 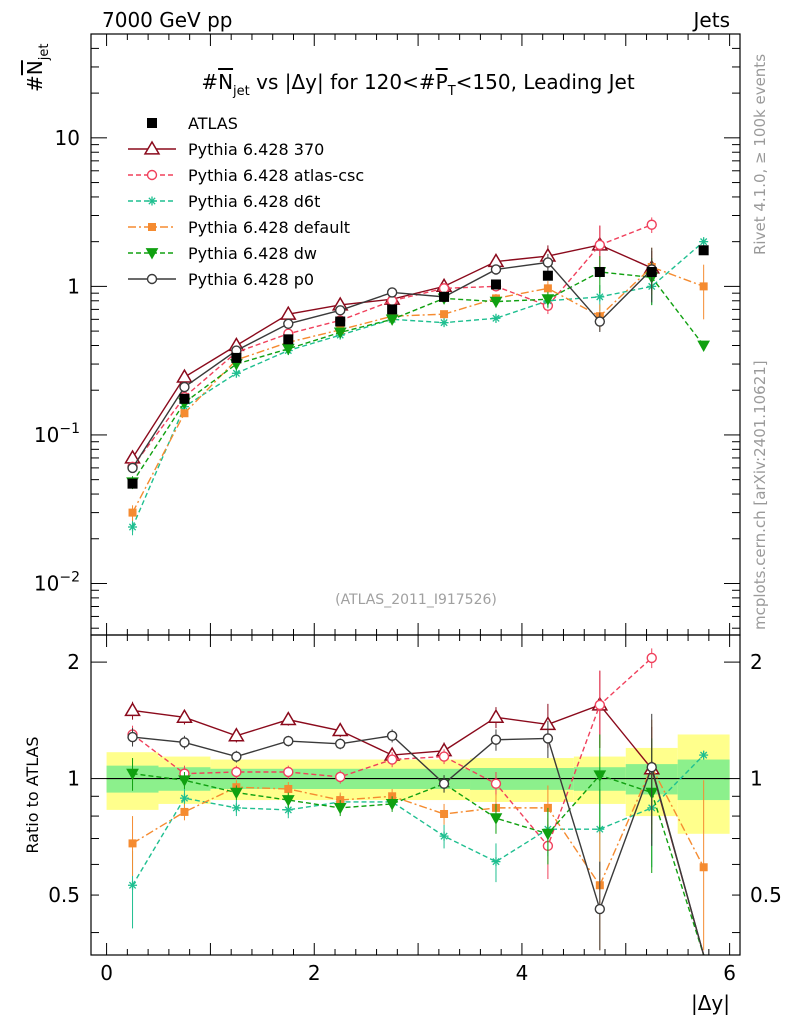 What do you see at coordinates (213, 123) in the screenshot?
I see `legend-label-0: ATLAS` at bounding box center [213, 123].